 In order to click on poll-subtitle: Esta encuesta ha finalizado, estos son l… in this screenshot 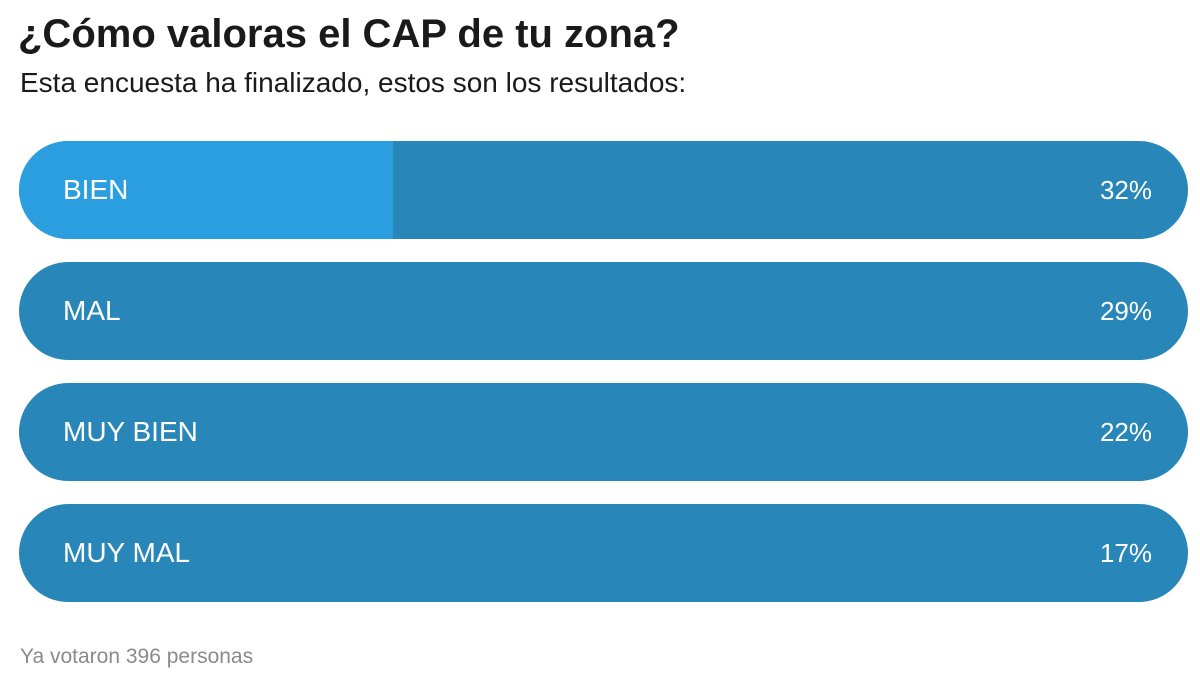, I will do `click(353, 82)`.